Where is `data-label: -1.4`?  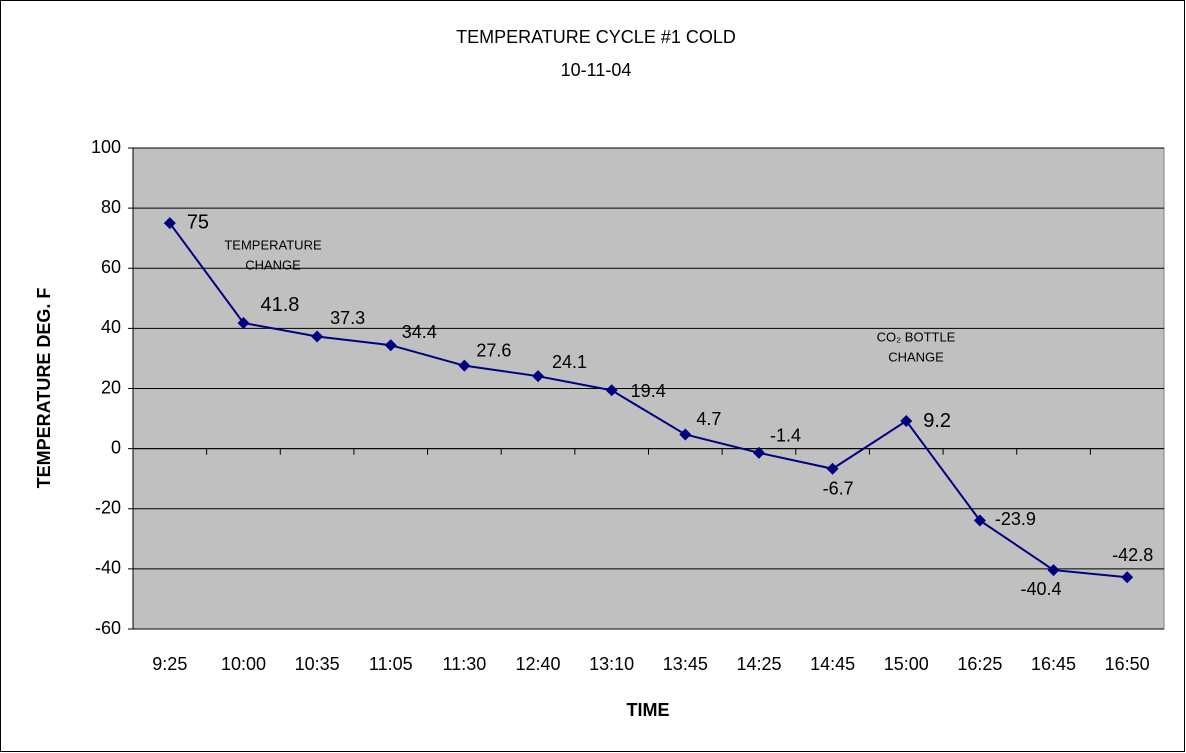
data-label: -1.4 is located at coordinates (785, 436).